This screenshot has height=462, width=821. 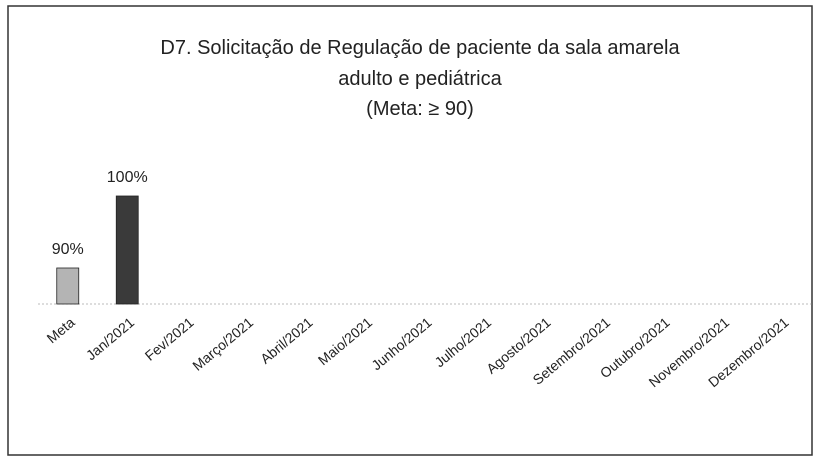 I want to click on chart-title: adulto e pediátrica, so click(x=420, y=79).